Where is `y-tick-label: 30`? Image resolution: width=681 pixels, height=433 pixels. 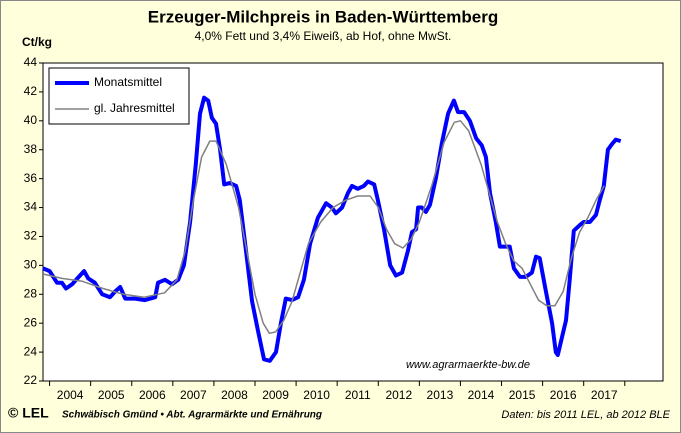
y-tick-label: 30 is located at coordinates (31, 265).